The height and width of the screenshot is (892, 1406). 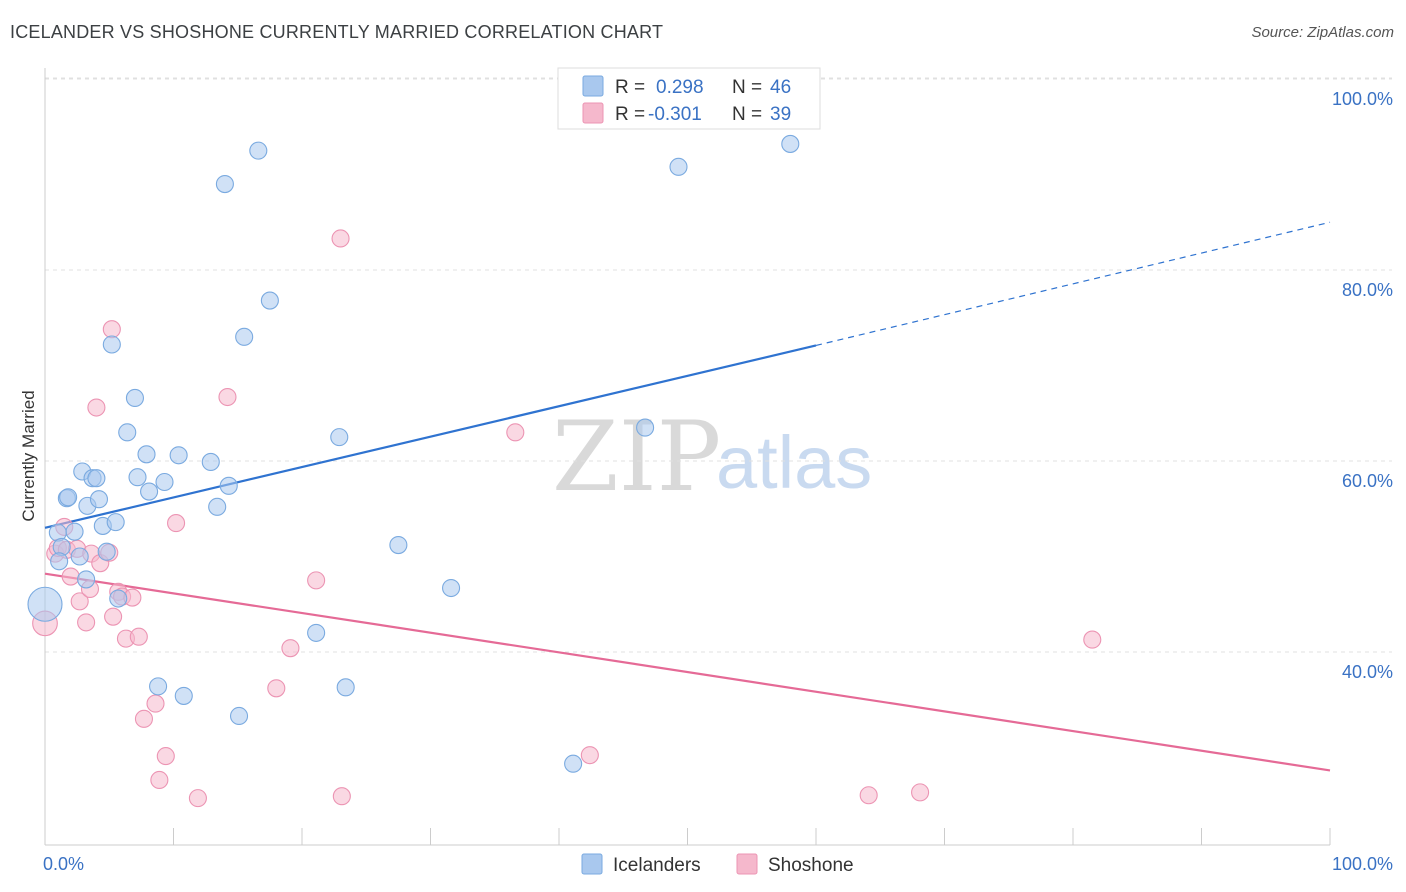 I want to click on watermark-zip: ZIP, so click(x=636, y=457).